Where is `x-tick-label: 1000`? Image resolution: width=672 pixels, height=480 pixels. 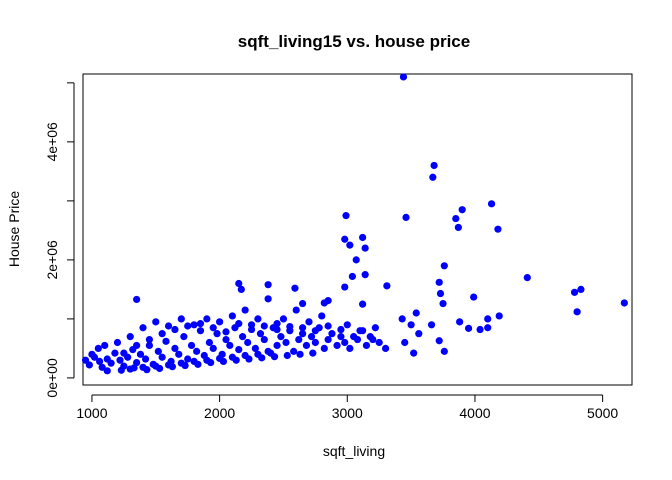 x-tick-label: 1000 is located at coordinates (91, 413).